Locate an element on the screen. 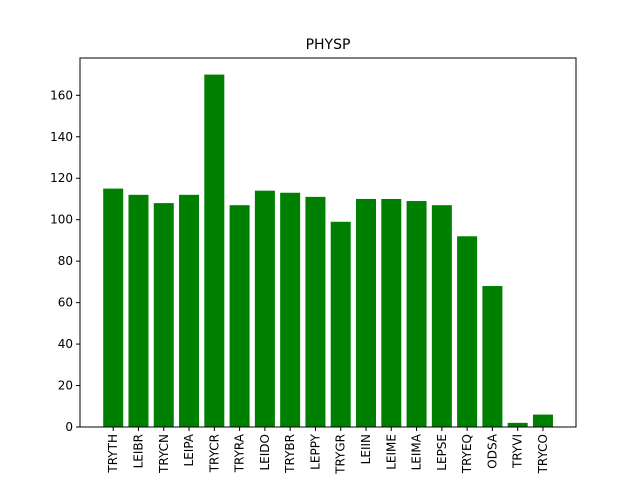 The width and height of the screenshot is (640, 484). bar-trycr is located at coordinates (214, 250).